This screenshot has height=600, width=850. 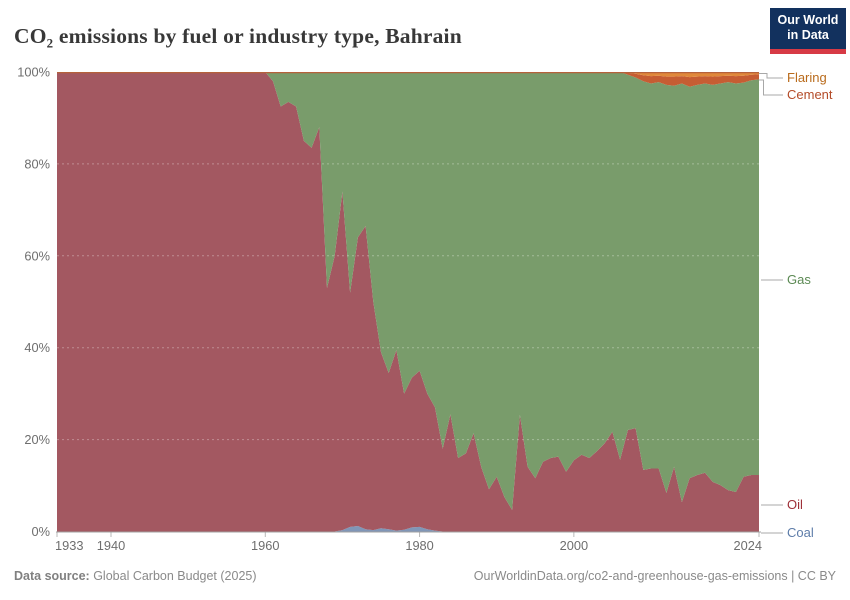 What do you see at coordinates (37, 163) in the screenshot?
I see `y-axis-label-80: 80%` at bounding box center [37, 163].